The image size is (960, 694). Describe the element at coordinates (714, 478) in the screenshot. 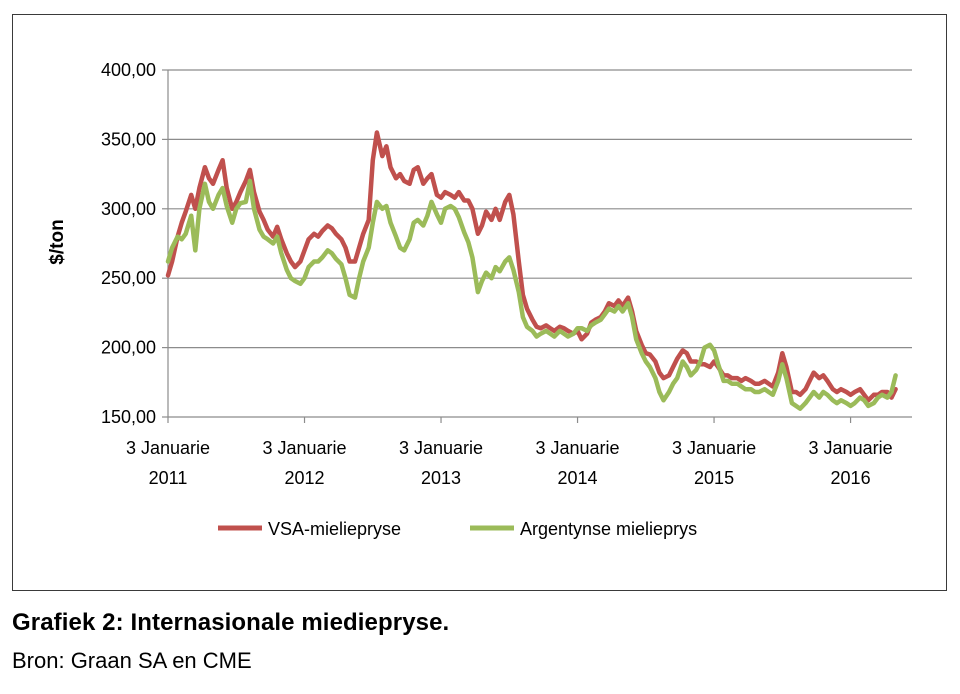

I see `x-tick-label-line2: 2015` at that location.